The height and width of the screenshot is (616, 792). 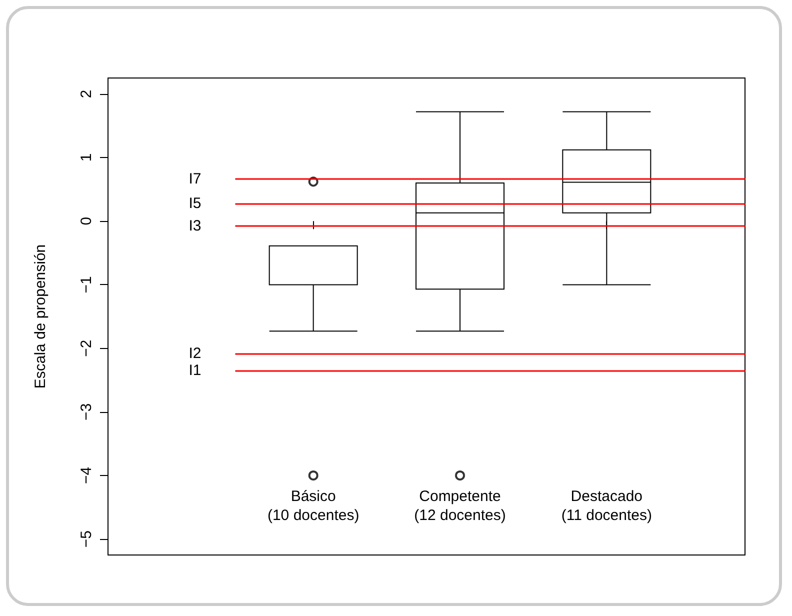 I want to click on y-tick-label: −2, so click(x=86, y=348).